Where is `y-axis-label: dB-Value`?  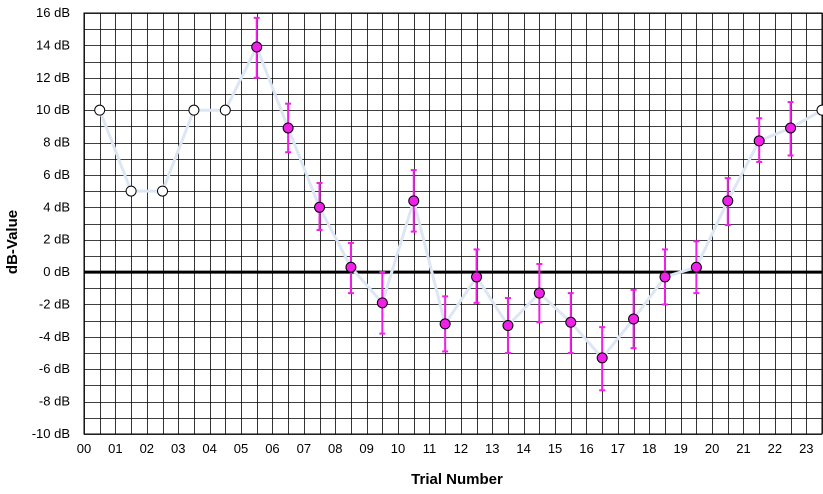 y-axis-label: dB-Value is located at coordinates (12, 242).